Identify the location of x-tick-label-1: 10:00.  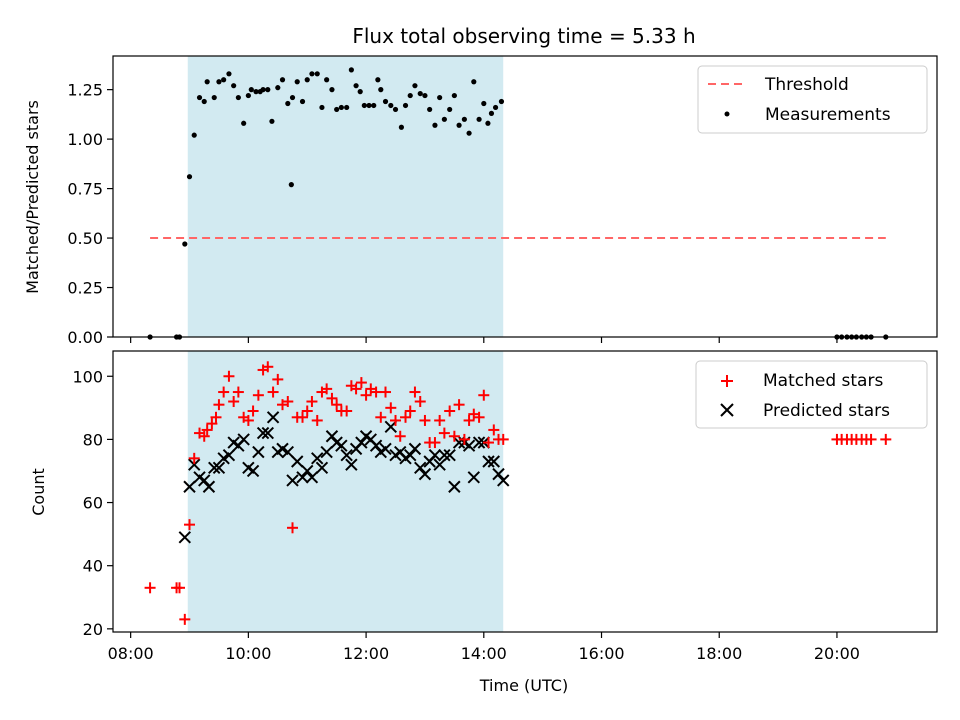
(248, 653).